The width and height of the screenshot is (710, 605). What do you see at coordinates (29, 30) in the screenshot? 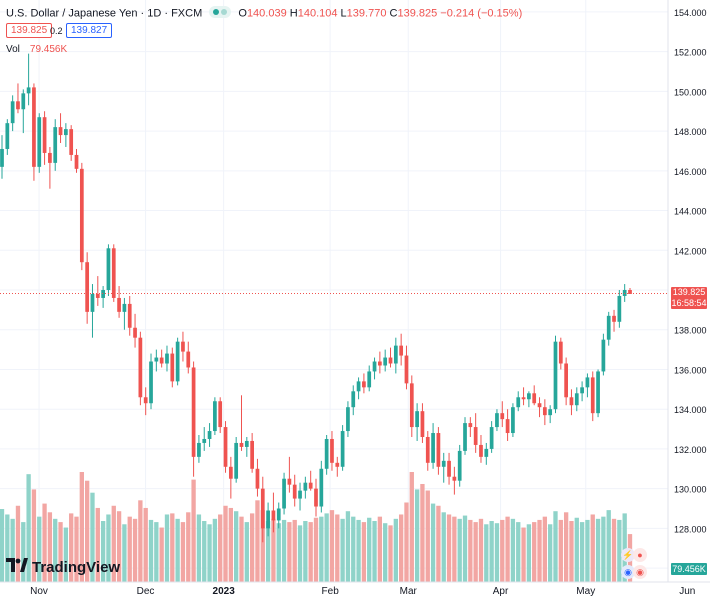
I see `sell-price-button: 139.825` at bounding box center [29, 30].